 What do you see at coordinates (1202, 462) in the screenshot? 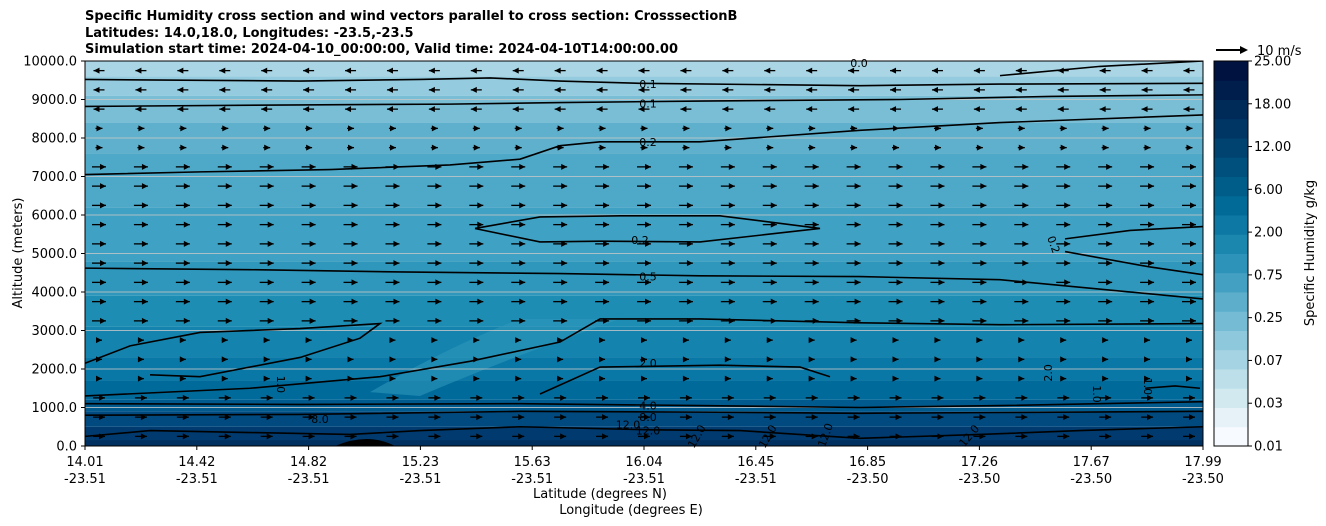
I see `x-tick-label-lat: 17.99` at bounding box center [1202, 462].